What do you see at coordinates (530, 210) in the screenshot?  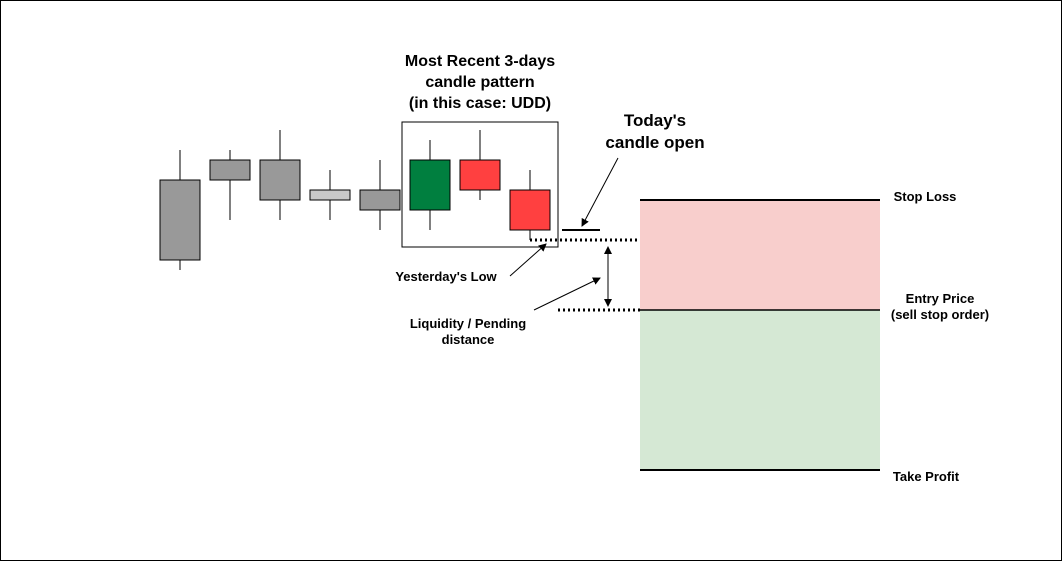 I see `candle-down-2-body` at bounding box center [530, 210].